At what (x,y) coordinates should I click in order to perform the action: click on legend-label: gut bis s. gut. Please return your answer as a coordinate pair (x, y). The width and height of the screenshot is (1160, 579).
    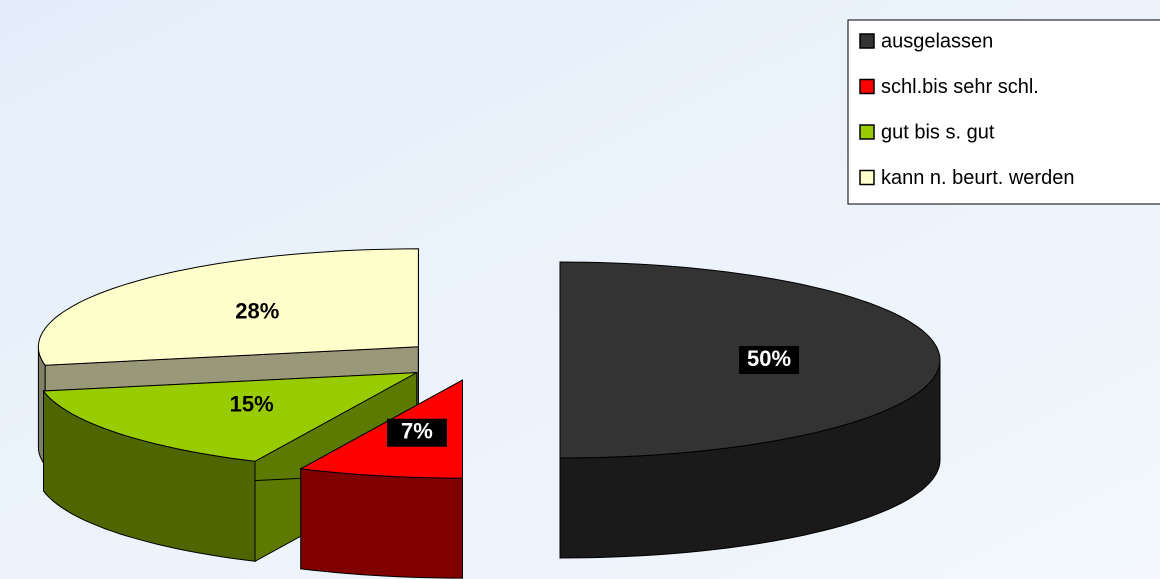
    Looking at the image, I should click on (938, 132).